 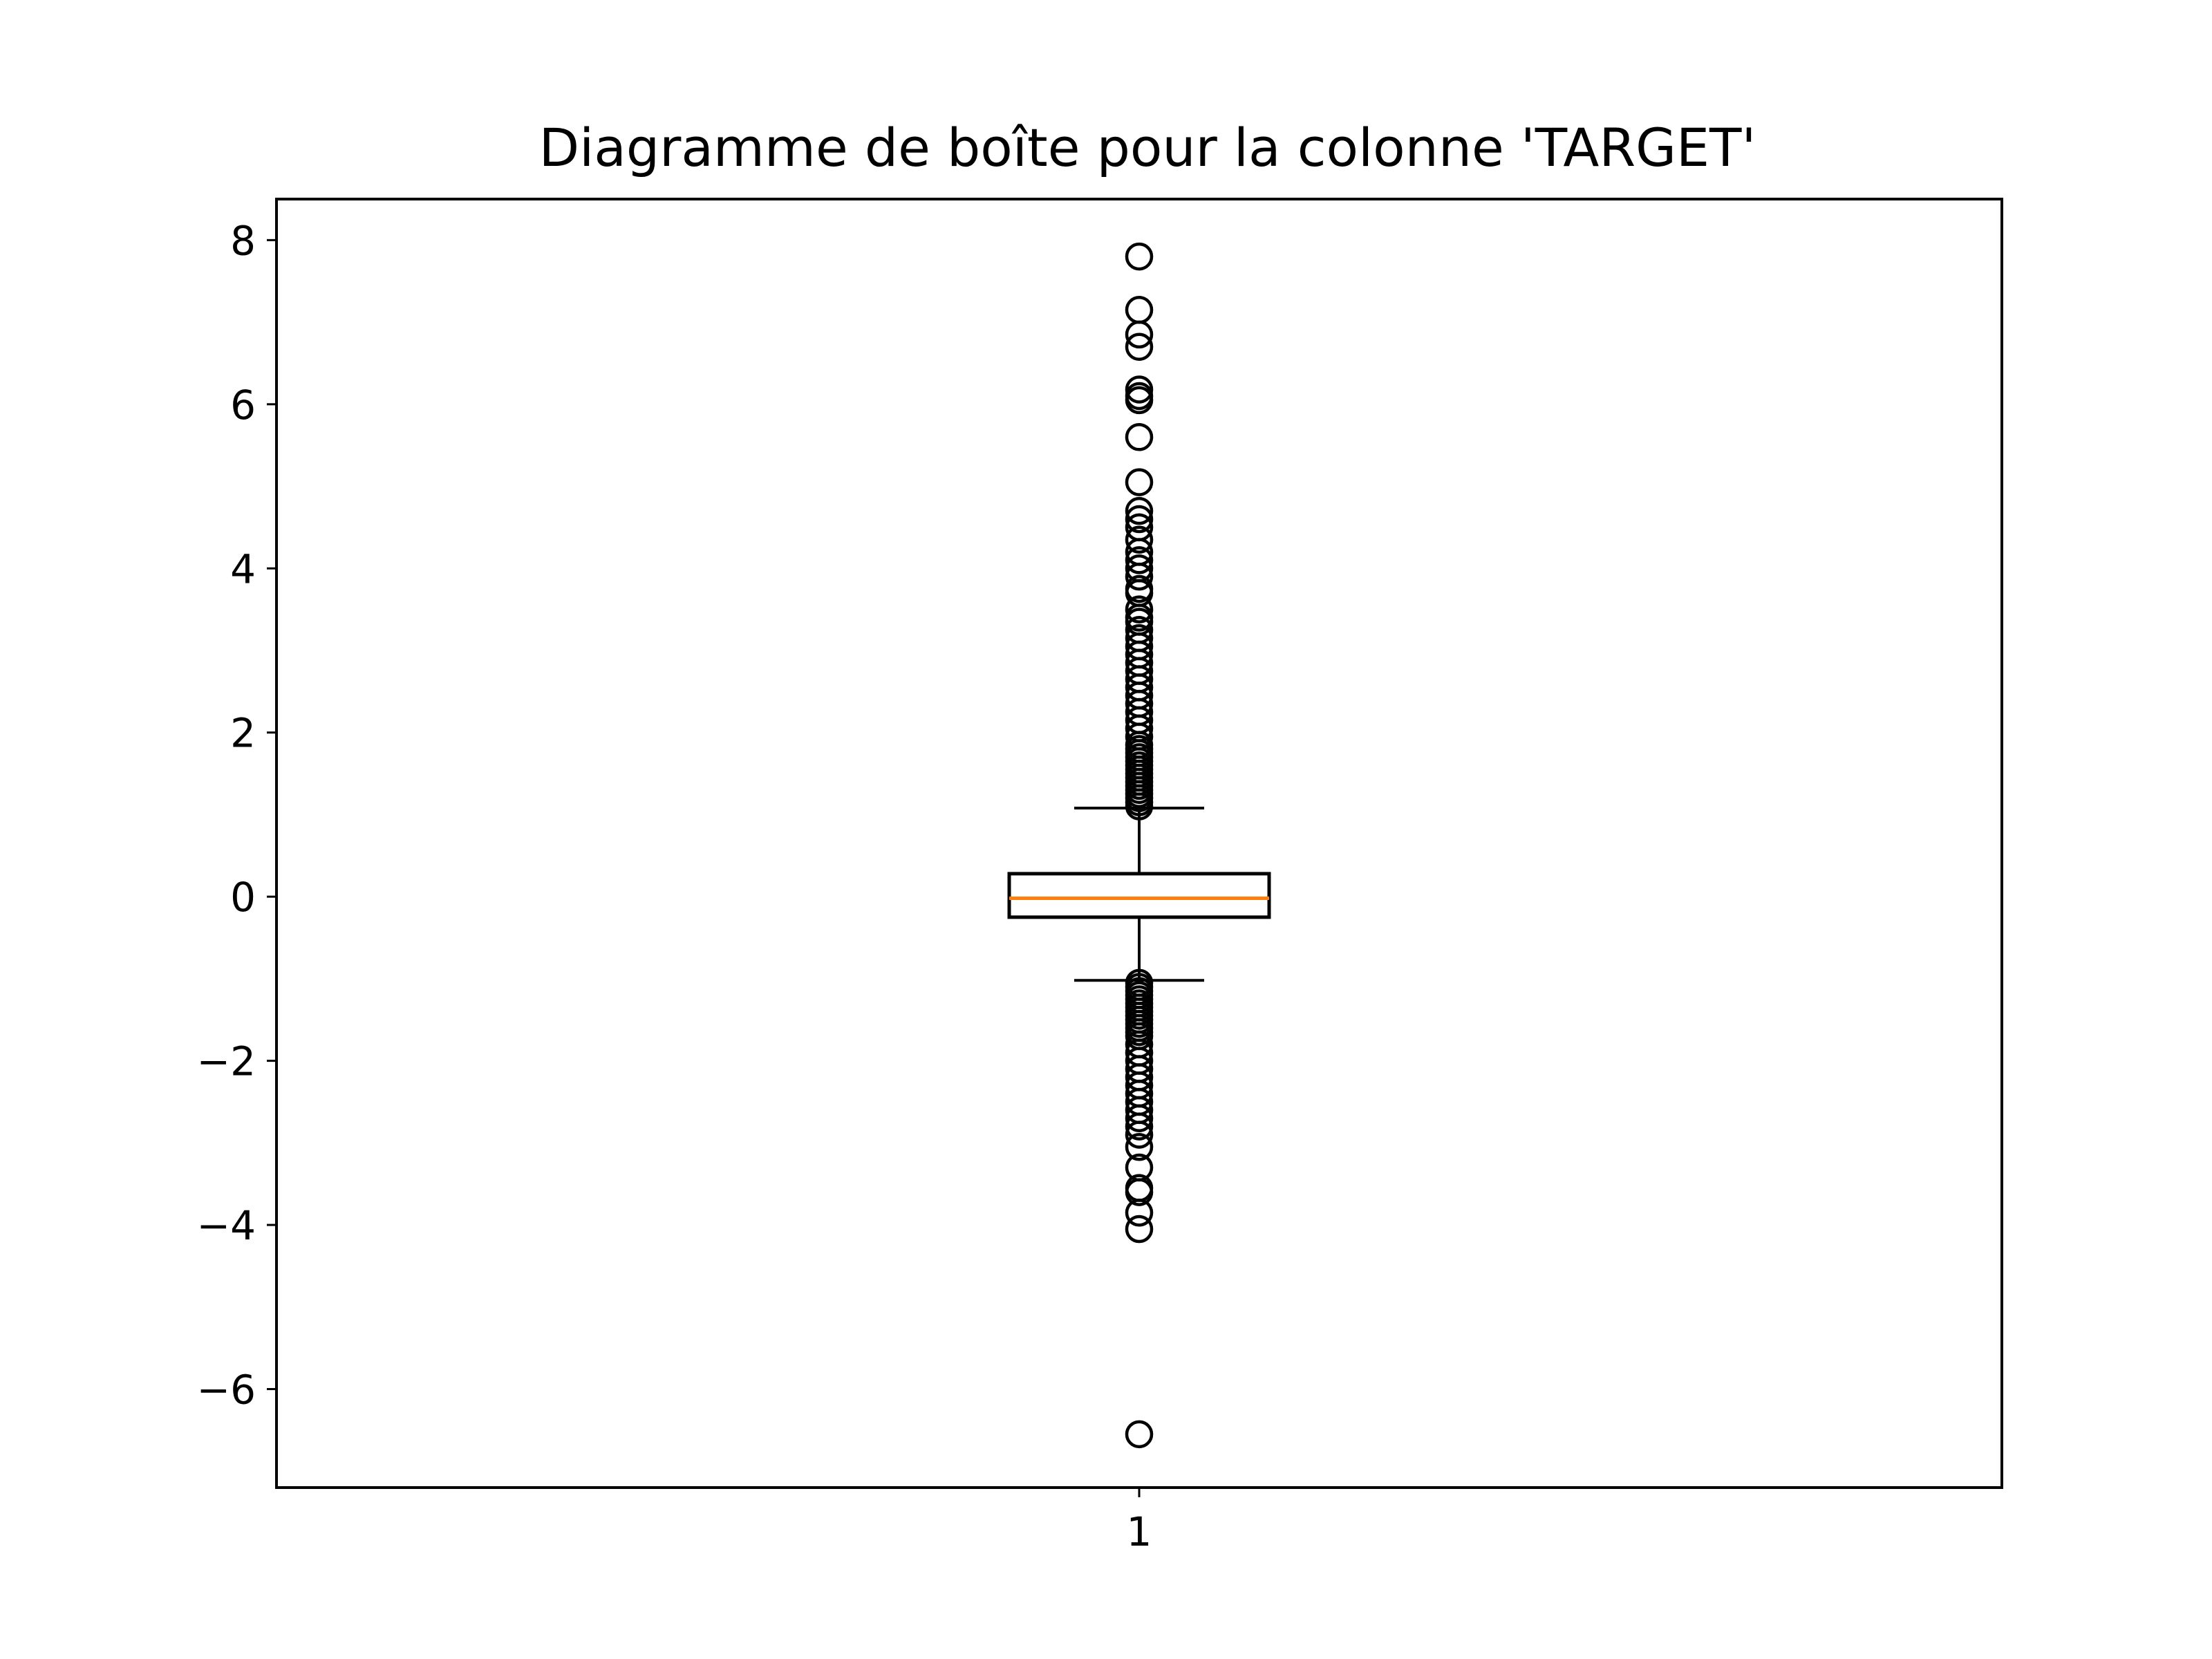 What do you see at coordinates (226, 1391) in the screenshot?
I see `y-tick-label: −6` at bounding box center [226, 1391].